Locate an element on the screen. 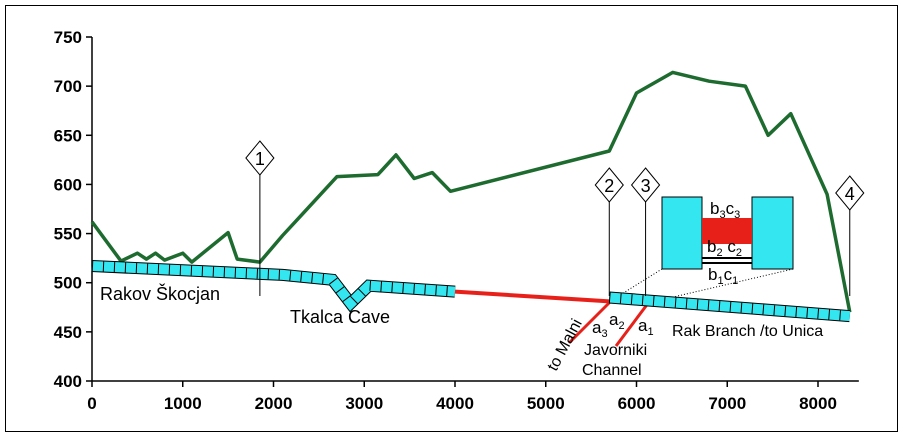 The image size is (903, 443). x-tick-label: 0 is located at coordinates (91, 403).